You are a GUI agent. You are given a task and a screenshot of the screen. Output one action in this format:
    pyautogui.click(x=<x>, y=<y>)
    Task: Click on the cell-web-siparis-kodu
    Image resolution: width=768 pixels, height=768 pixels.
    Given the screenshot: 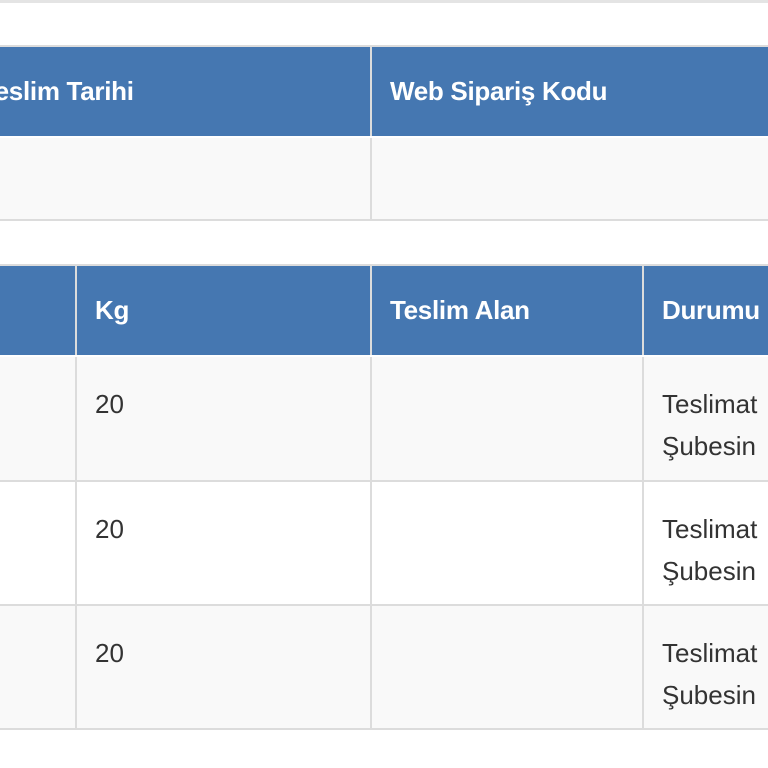 What is the action you would take?
    pyautogui.click(x=570, y=179)
    